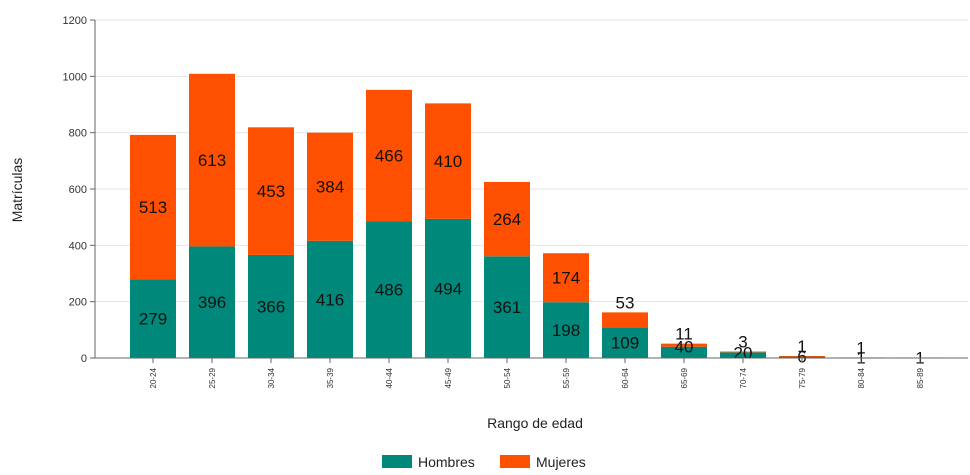 The height and width of the screenshot is (475, 970). I want to click on data-label-mujeres: 3, so click(742, 342).